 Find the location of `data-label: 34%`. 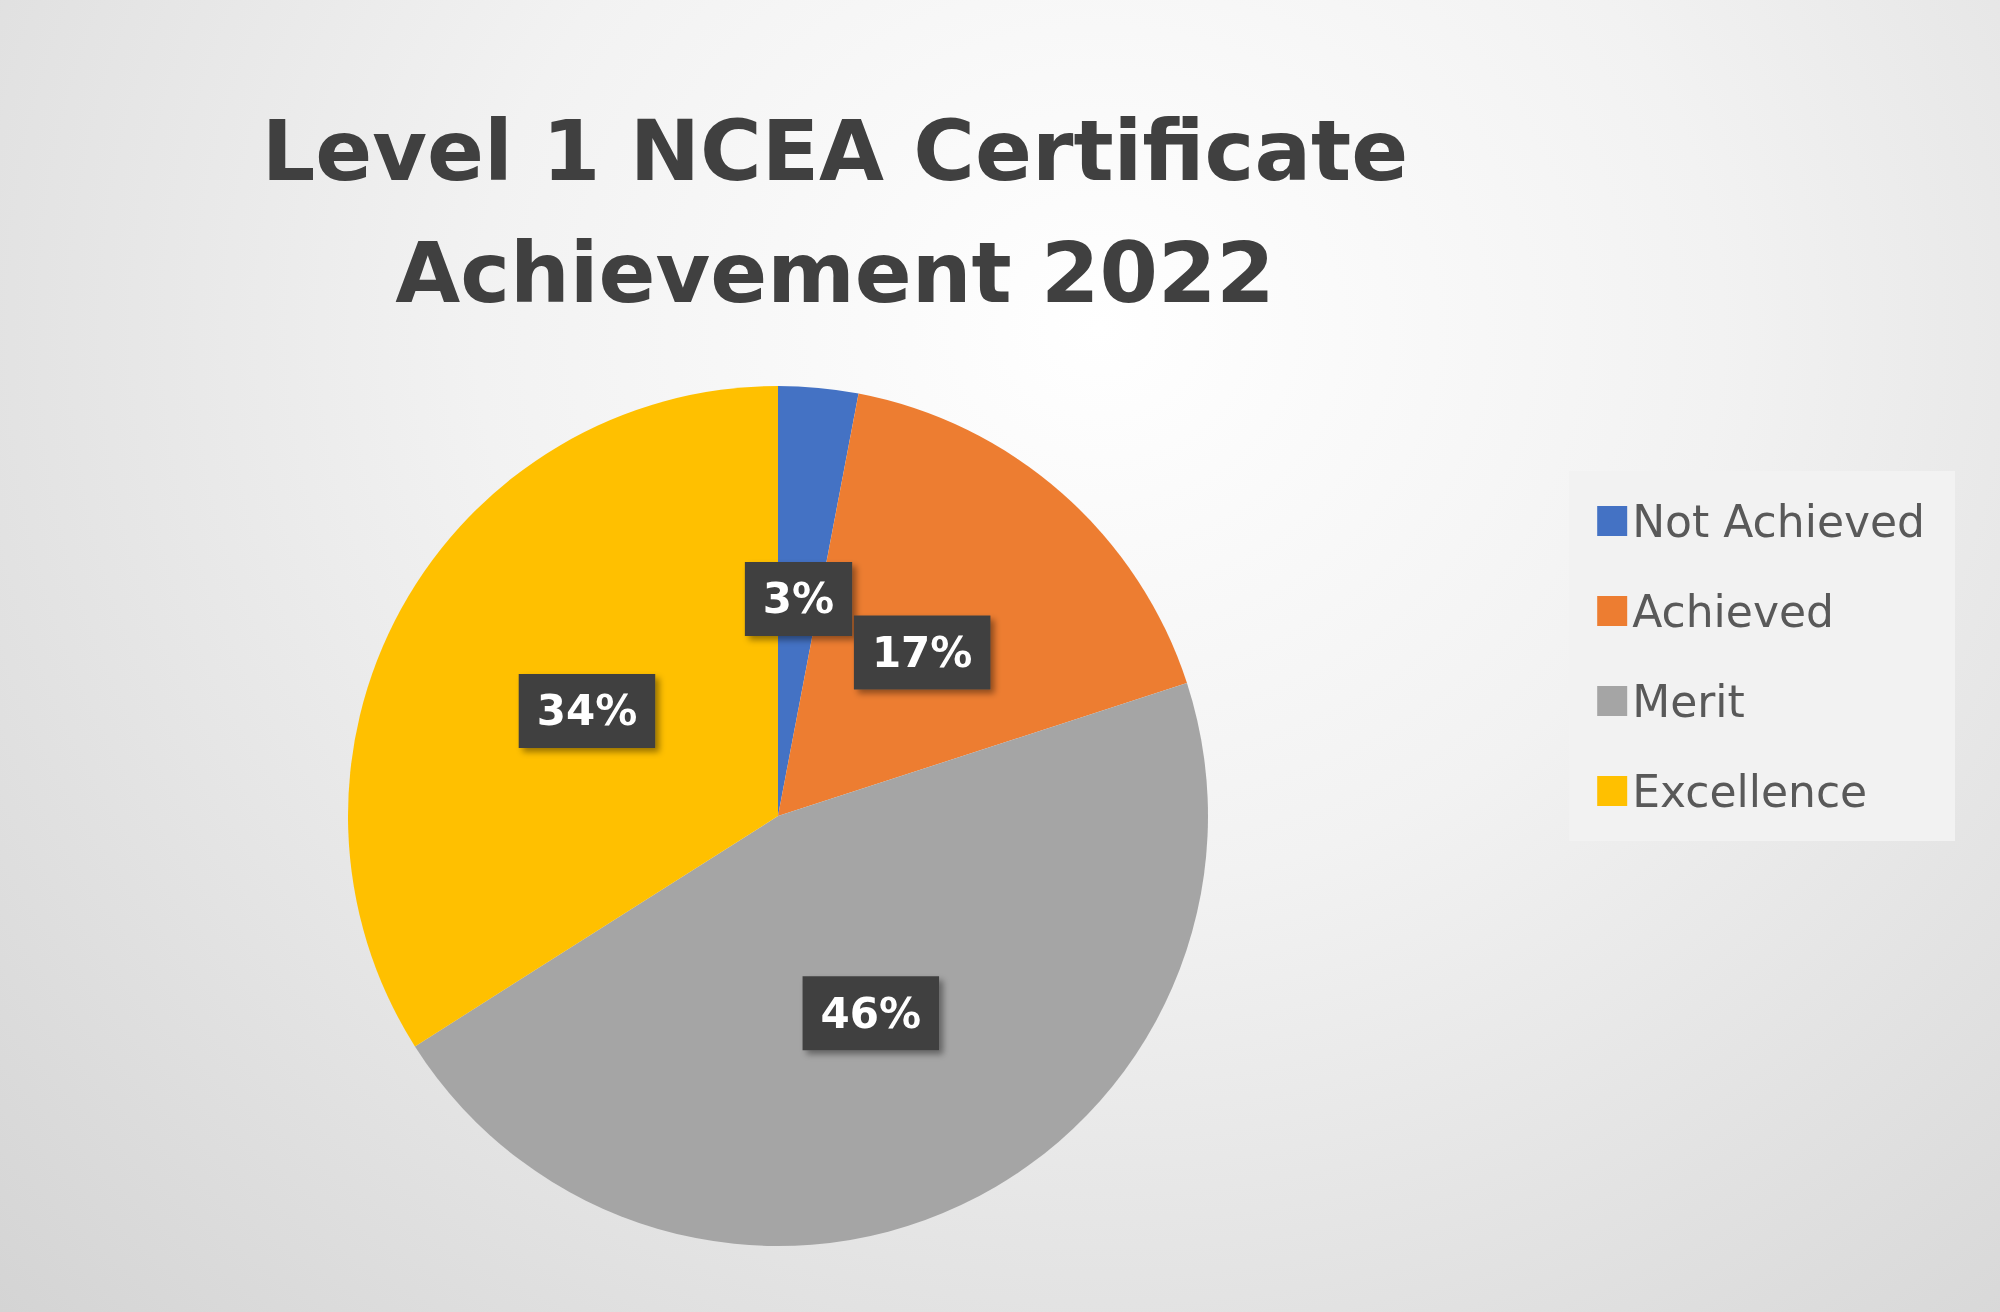

data-label: 34% is located at coordinates (587, 711).